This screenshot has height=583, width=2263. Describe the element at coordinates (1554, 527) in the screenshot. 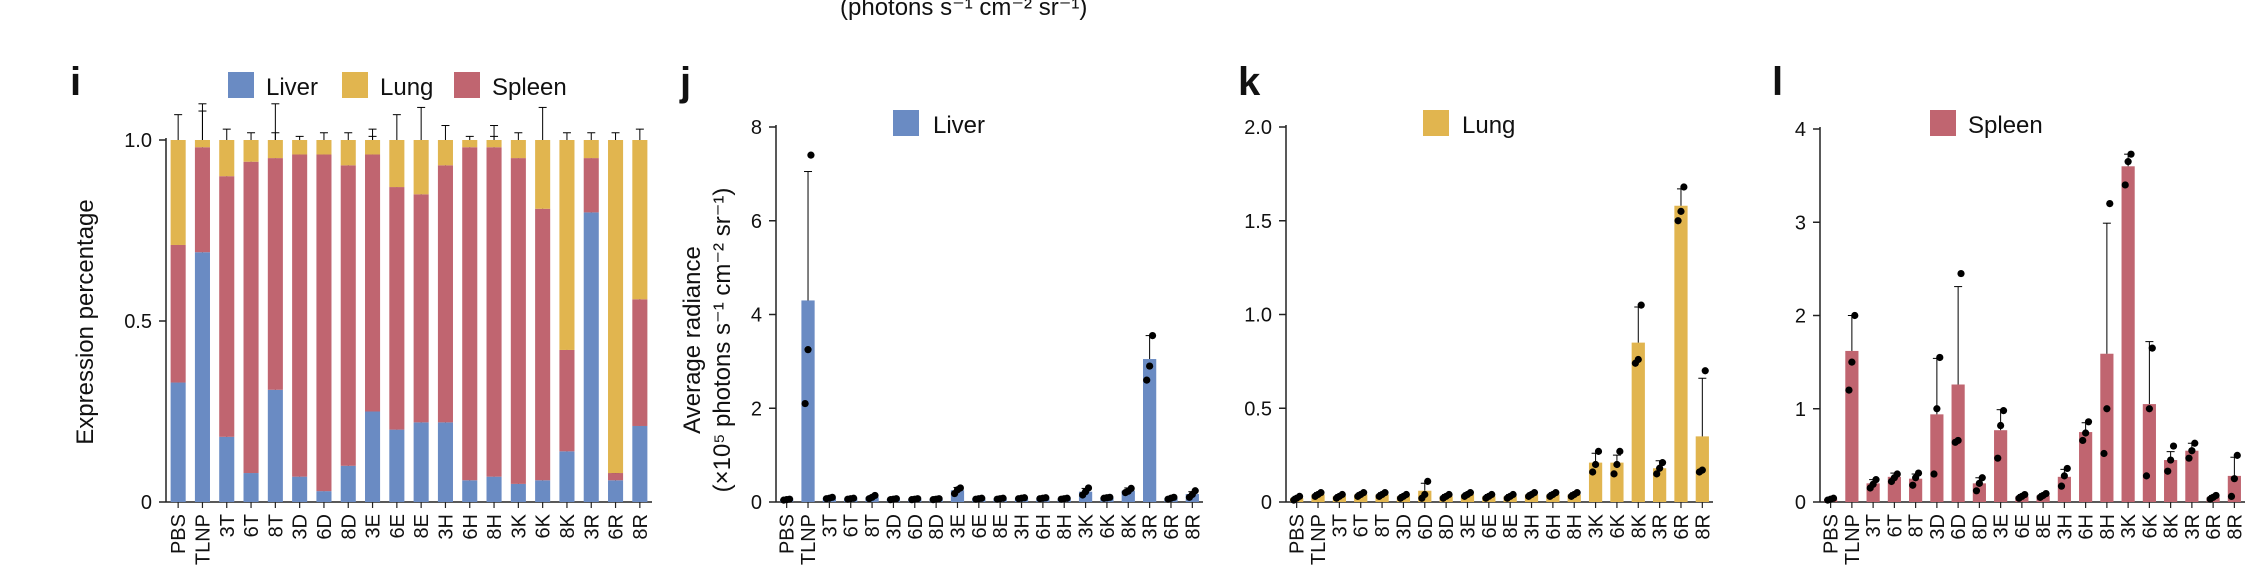

I see `x-tick-label-k: 6H` at that location.